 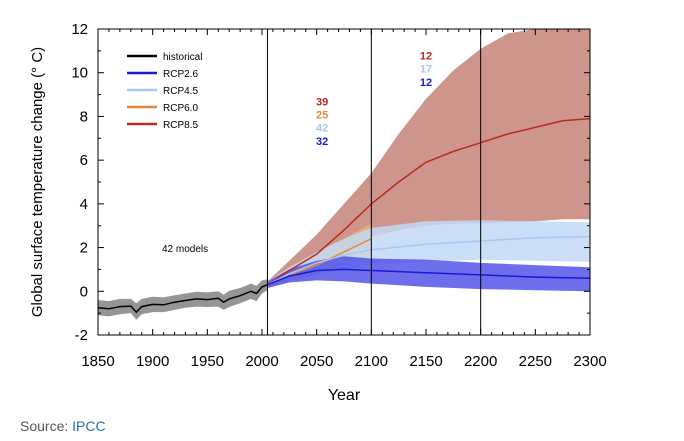 What do you see at coordinates (84, 160) in the screenshot?
I see `y-tick-label: 6` at bounding box center [84, 160].